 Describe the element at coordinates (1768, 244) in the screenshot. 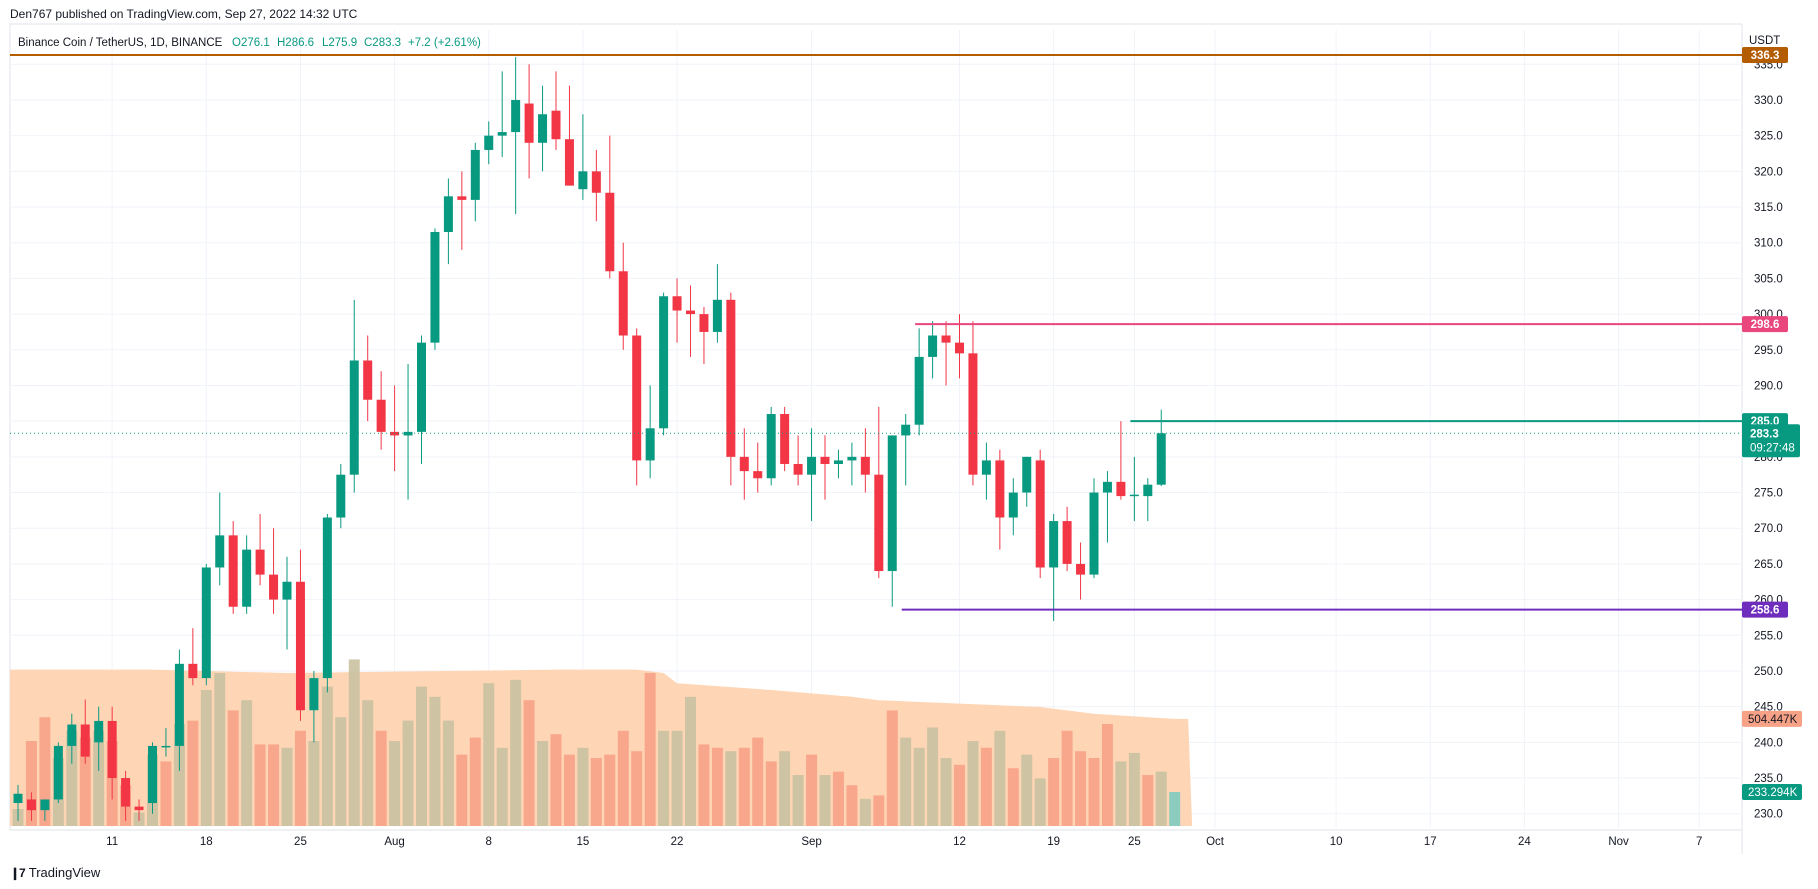

I see `price-tick-label: 310.0` at that location.